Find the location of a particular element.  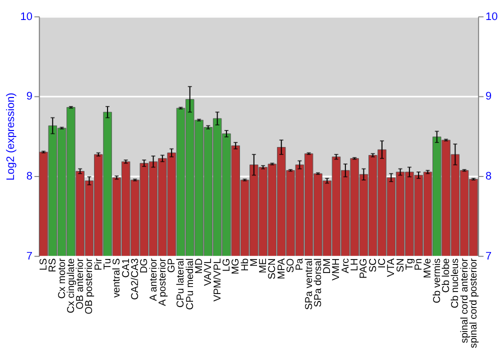

x-tick-label: spinal cord posterior is located at coordinates (474, 303).